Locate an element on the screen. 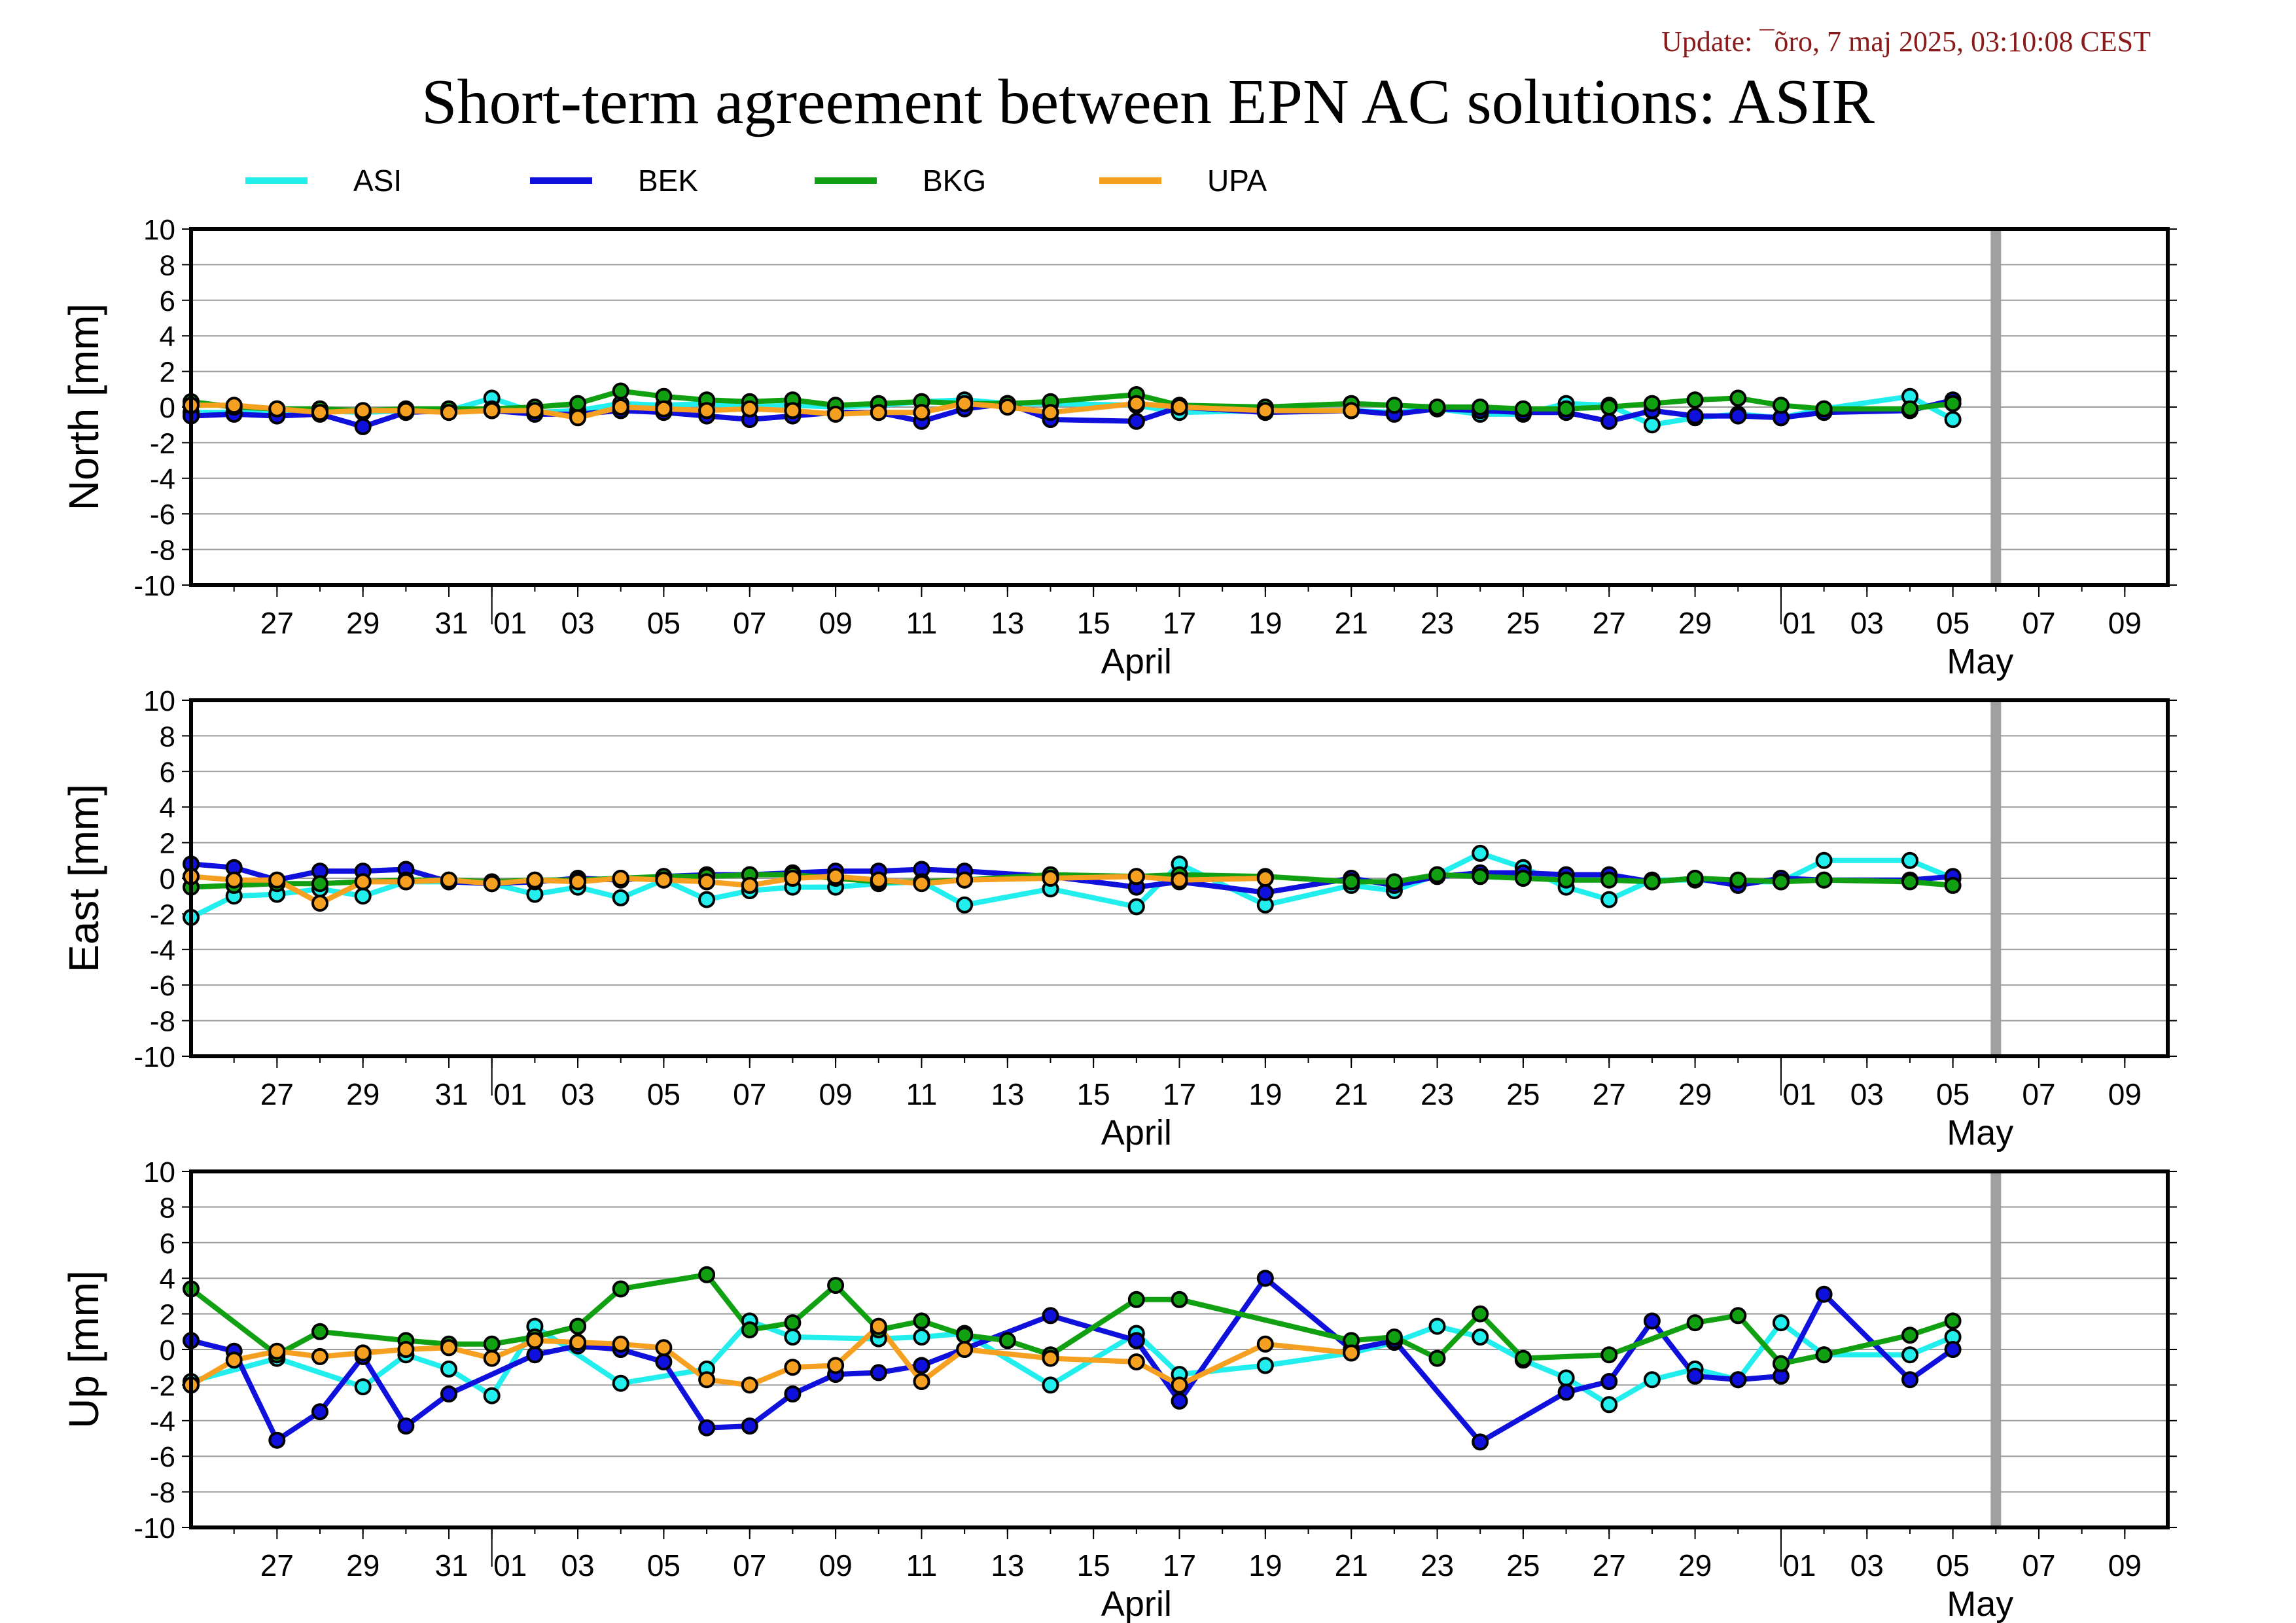 The height and width of the screenshot is (1623, 2296). x-tick-label: 19 is located at coordinates (1265, 1094).